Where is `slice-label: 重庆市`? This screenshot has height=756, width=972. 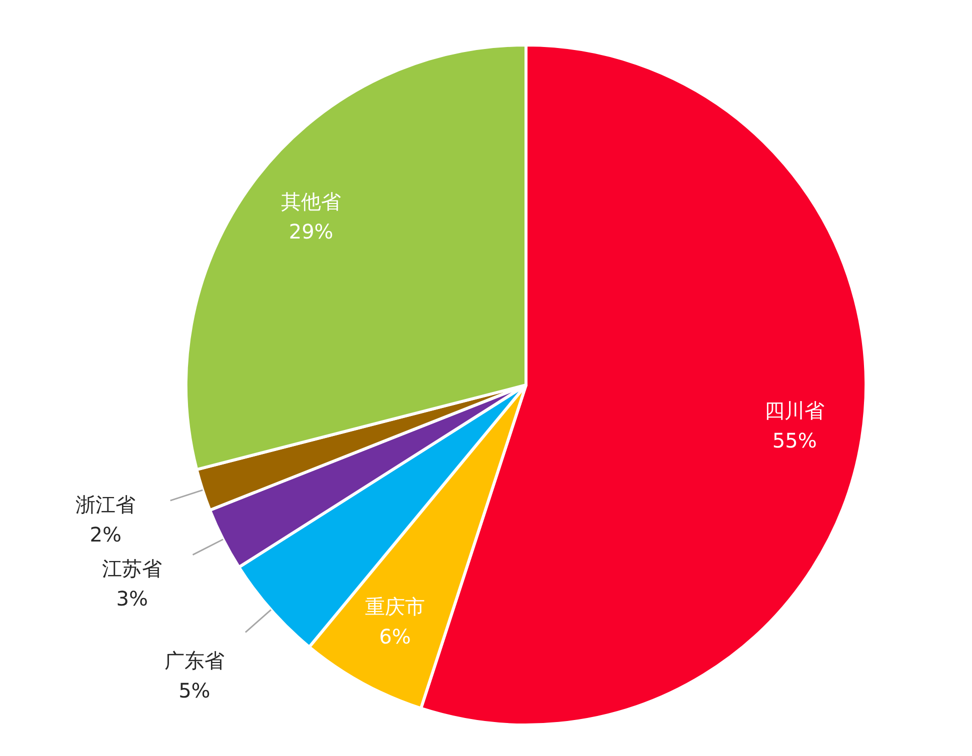 slice-label: 重庆市 is located at coordinates (394, 606).